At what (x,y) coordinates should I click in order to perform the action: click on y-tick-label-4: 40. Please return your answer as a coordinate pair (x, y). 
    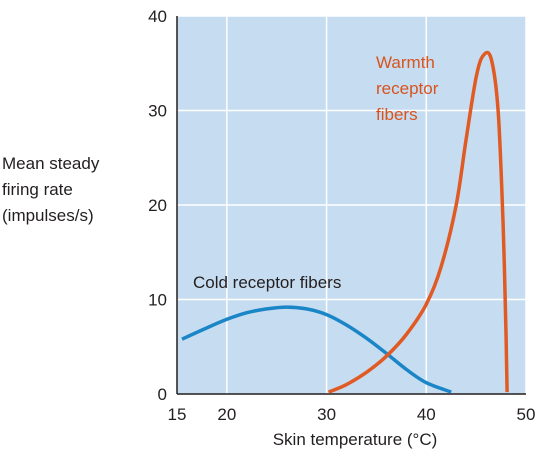
    Looking at the image, I should click on (157, 16).